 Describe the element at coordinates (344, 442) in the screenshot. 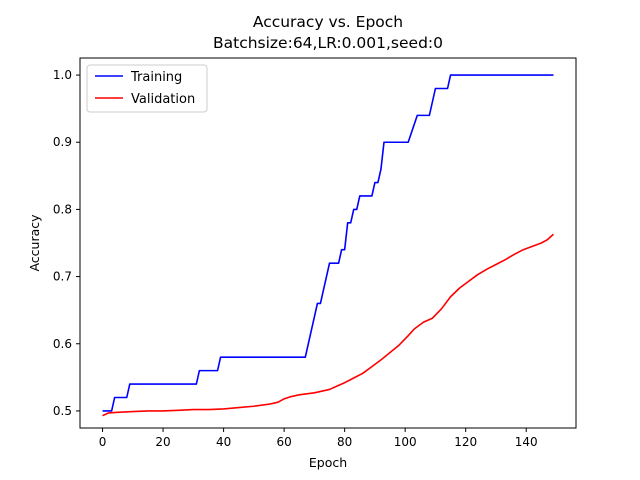

I see `x-tick-label: 80` at that location.